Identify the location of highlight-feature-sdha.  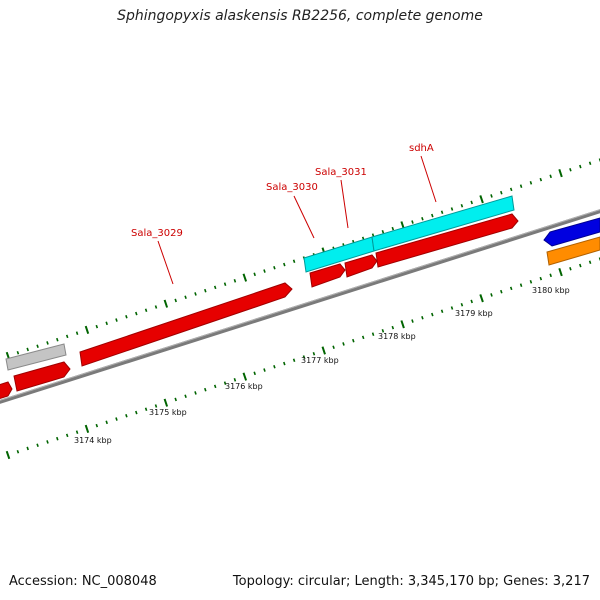
(443, 223).